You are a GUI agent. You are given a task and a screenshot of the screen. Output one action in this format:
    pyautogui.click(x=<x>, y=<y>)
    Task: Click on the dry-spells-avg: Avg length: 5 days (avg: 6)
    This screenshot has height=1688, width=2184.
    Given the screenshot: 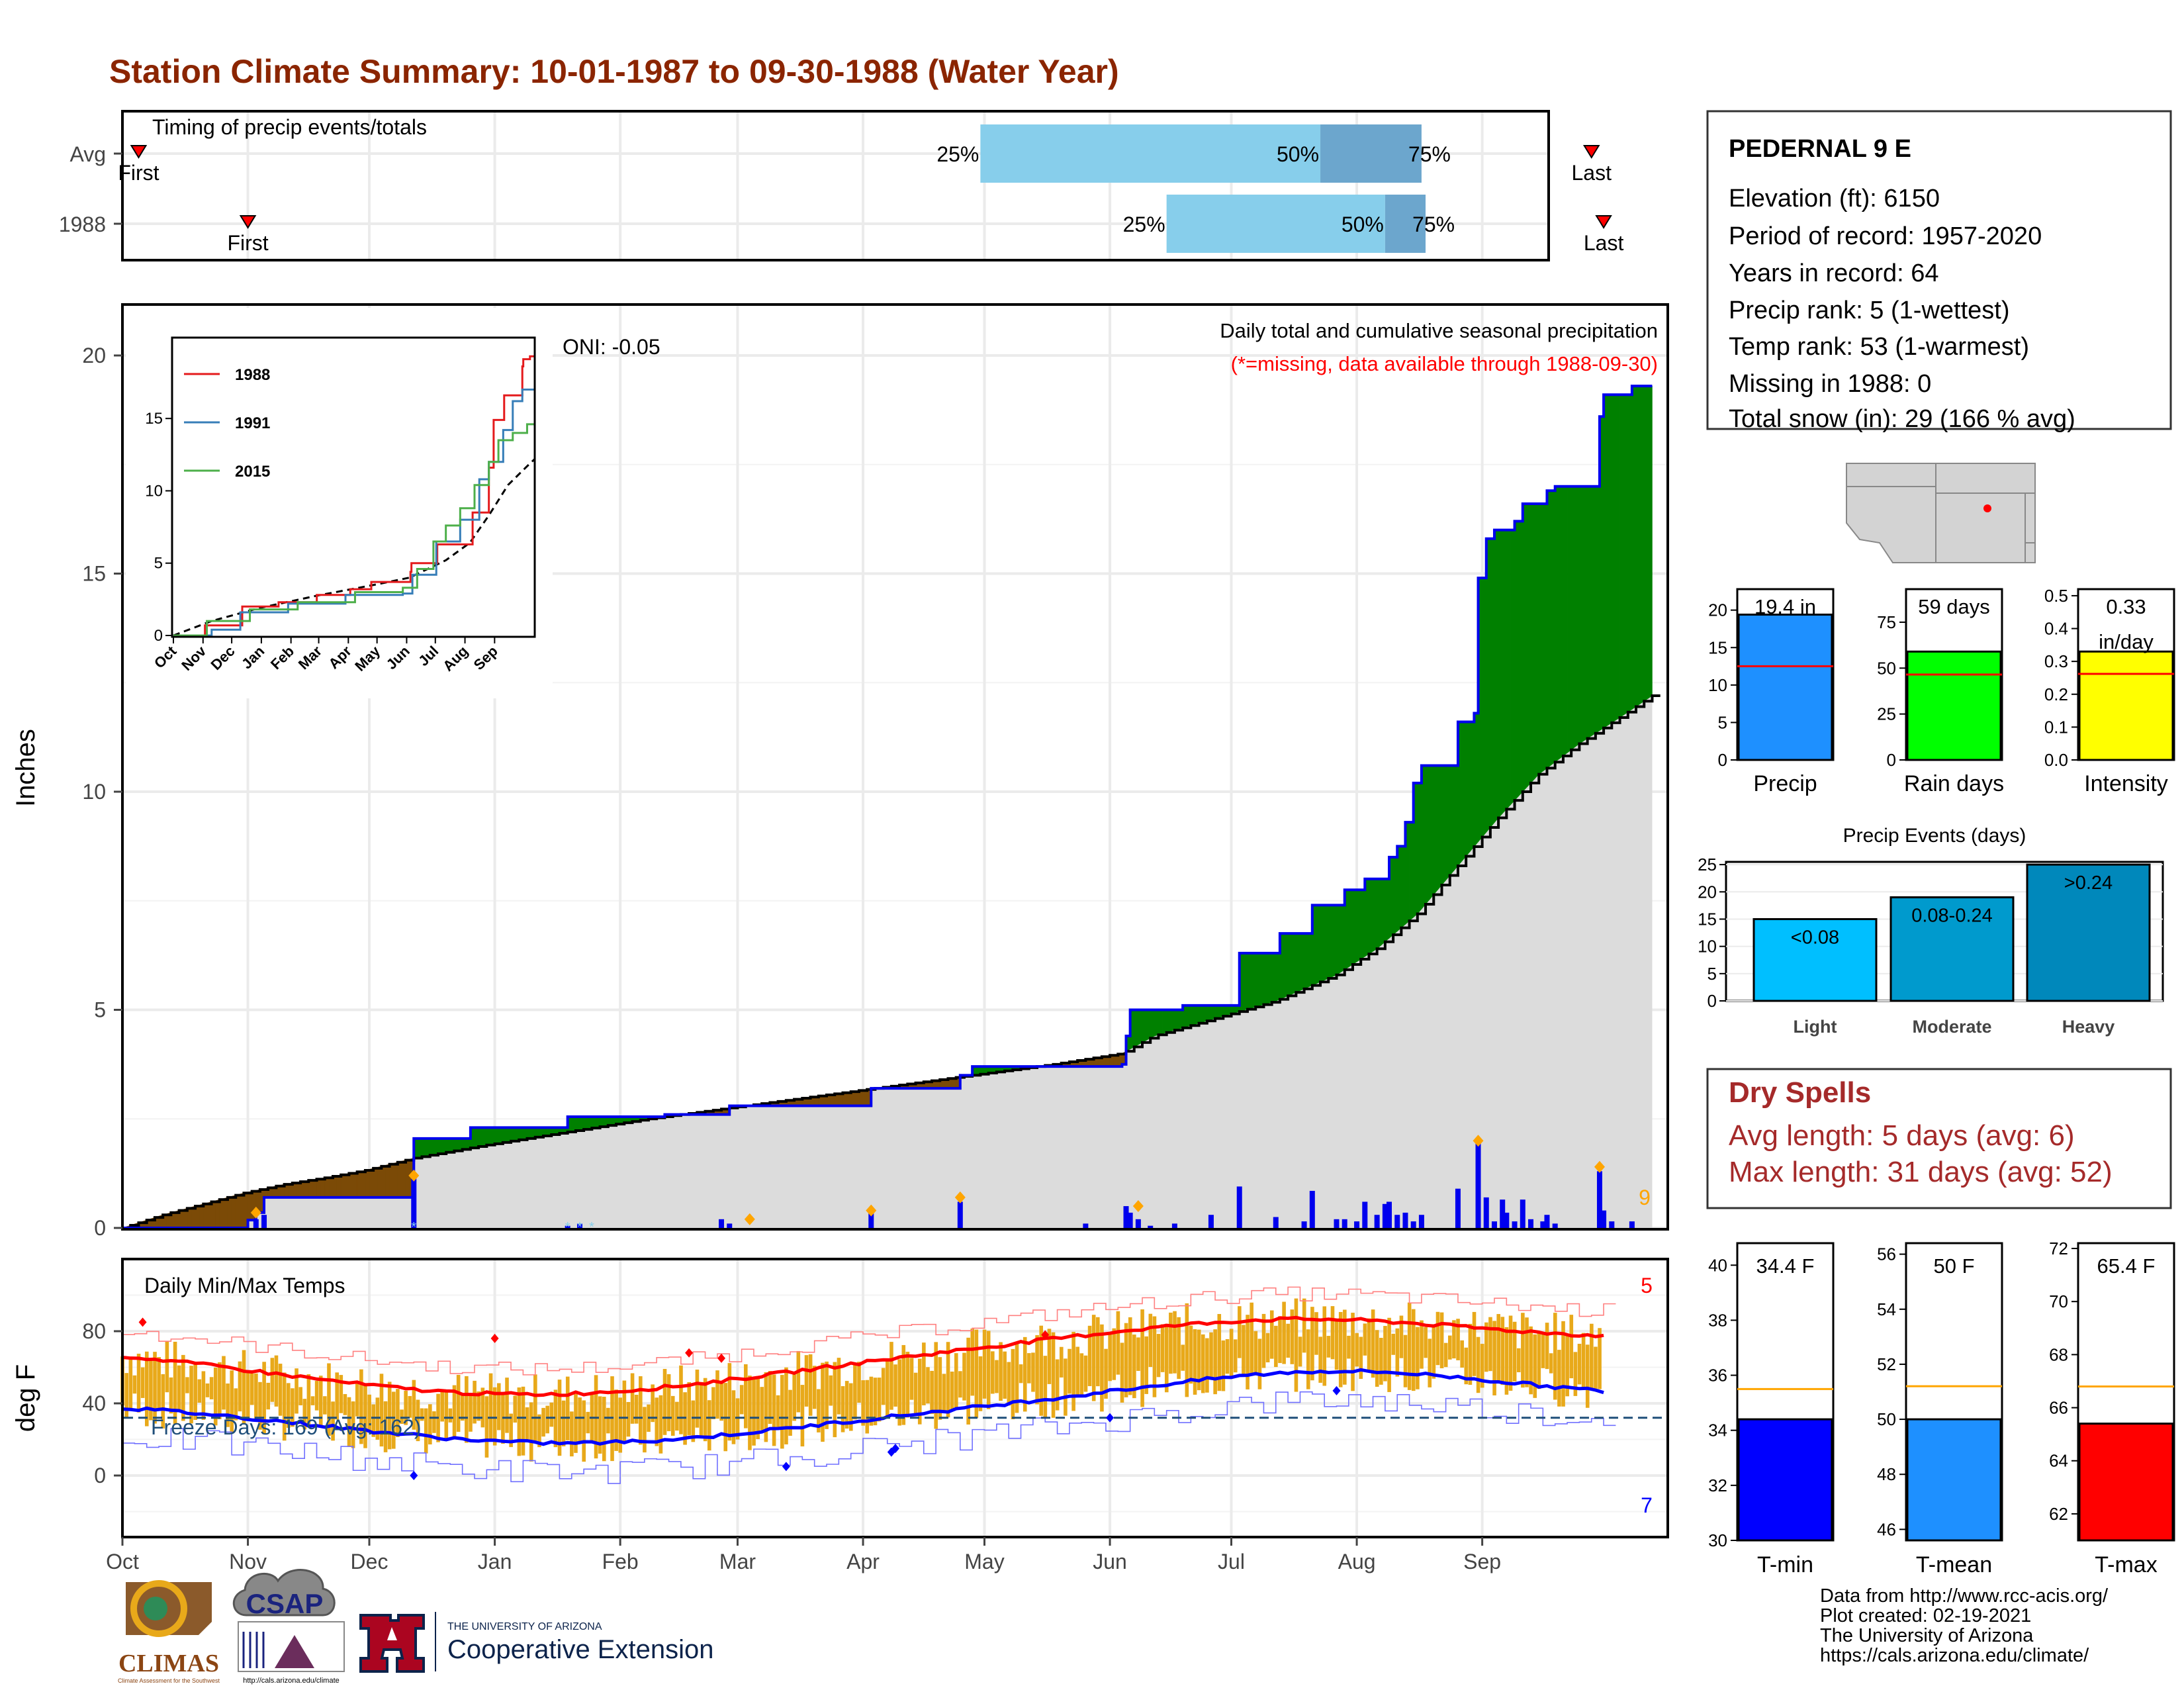 What is the action you would take?
    pyautogui.click(x=1902, y=1135)
    